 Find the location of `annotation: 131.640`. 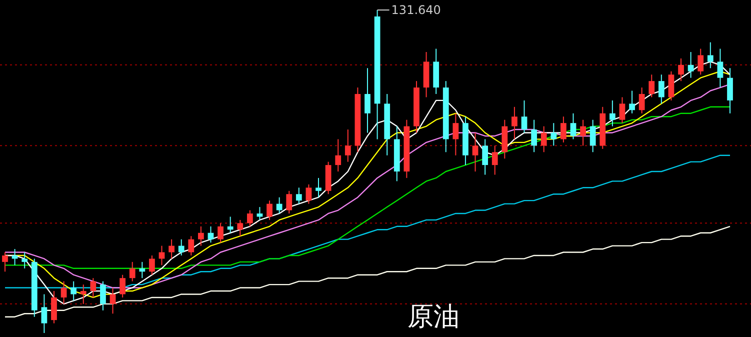

annotation: 131.640 is located at coordinates (416, 10).